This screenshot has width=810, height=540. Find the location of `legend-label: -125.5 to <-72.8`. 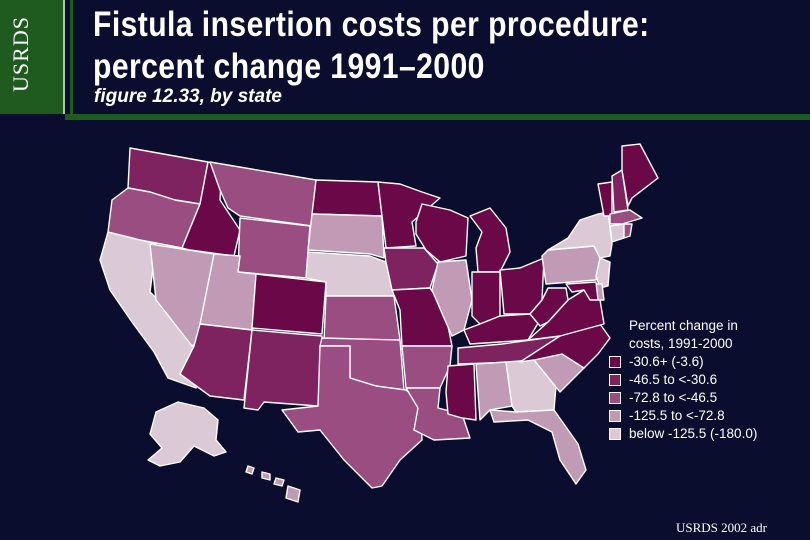

legend-label: -125.5 to <-72.8 is located at coordinates (677, 415).